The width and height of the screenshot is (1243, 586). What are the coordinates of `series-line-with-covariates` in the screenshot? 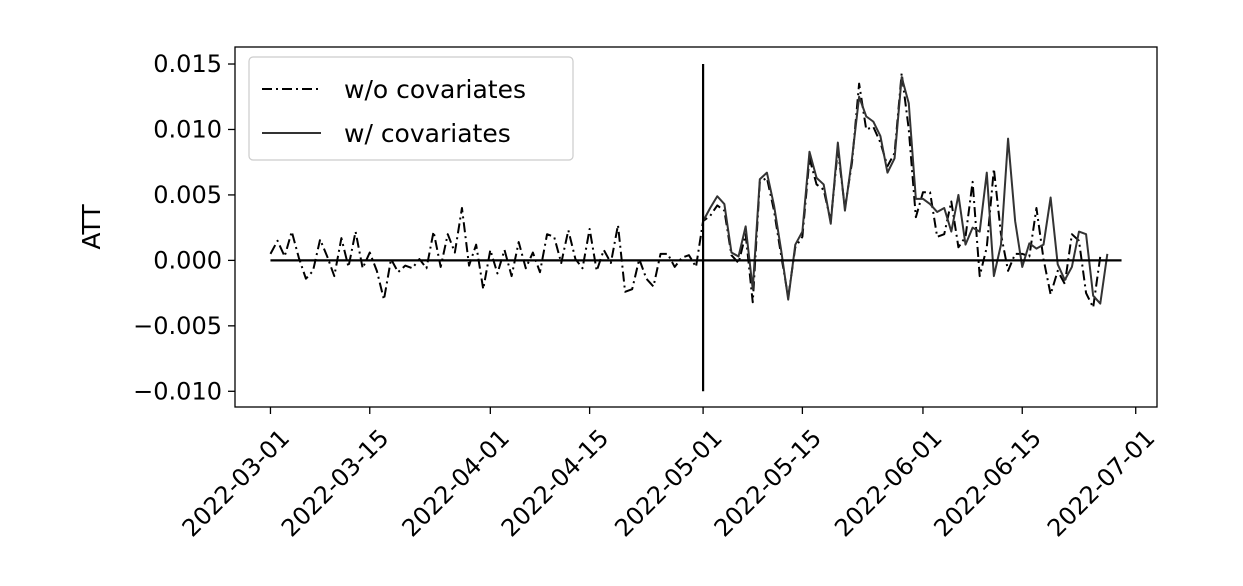 It's located at (905, 190).